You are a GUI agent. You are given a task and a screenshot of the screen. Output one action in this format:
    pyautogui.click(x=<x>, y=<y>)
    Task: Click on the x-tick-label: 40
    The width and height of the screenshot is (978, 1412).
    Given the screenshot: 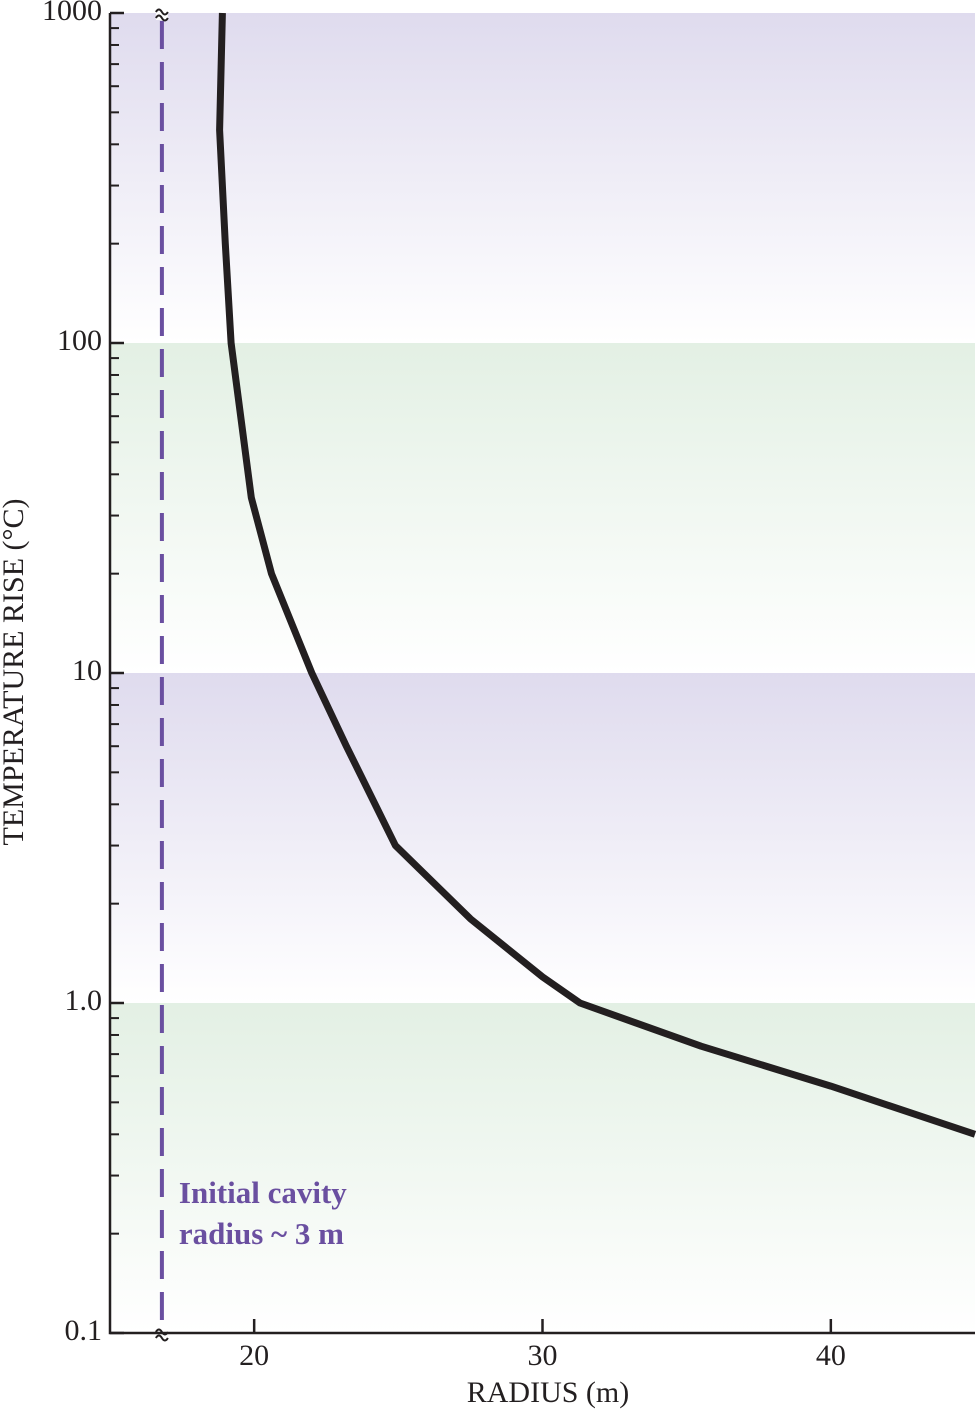 What is the action you would take?
    pyautogui.click(x=831, y=1355)
    